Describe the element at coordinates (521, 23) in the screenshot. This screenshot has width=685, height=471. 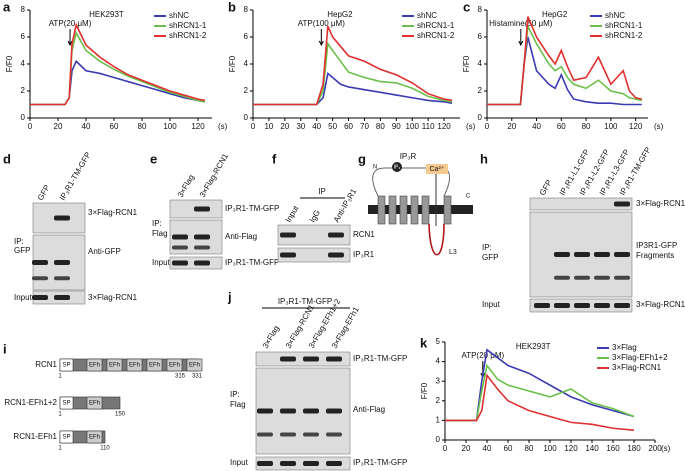
I see `annotation: Histamine(50 μM)` at that location.